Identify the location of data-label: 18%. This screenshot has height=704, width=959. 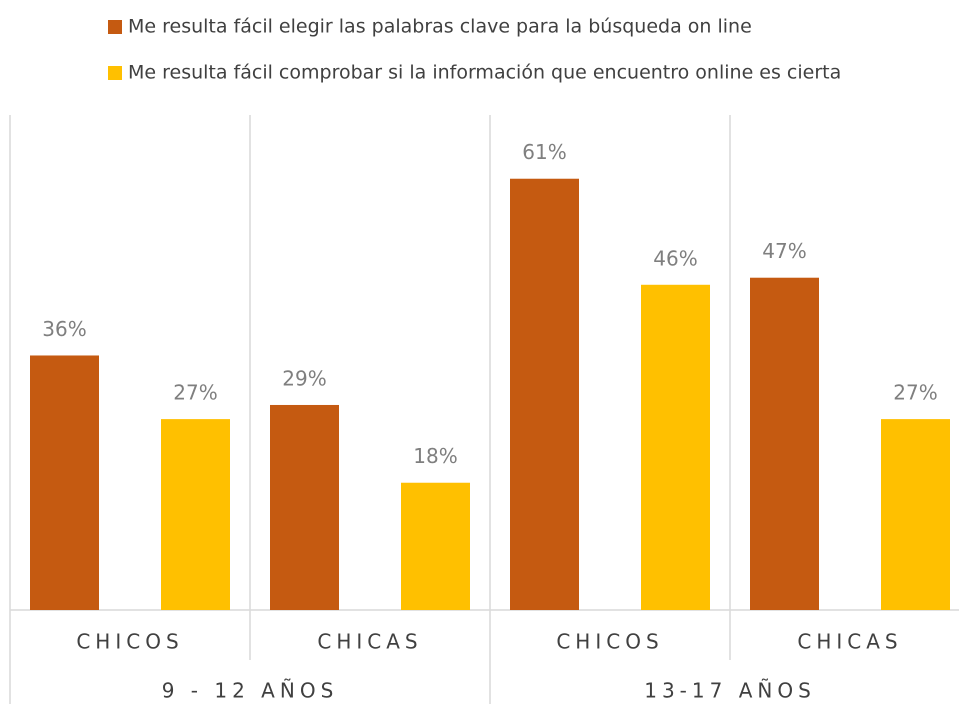
(435, 456).